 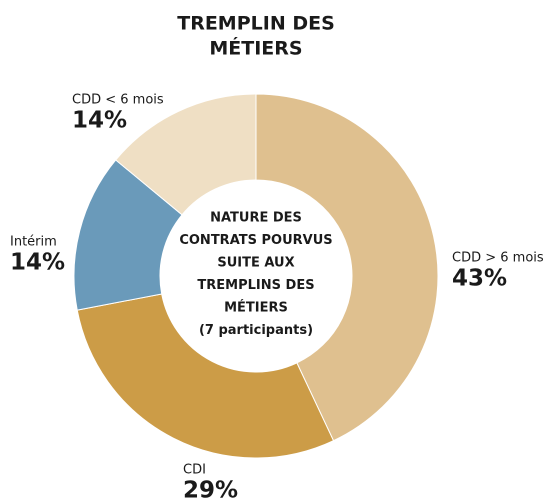 What do you see at coordinates (256, 330) in the screenshot?
I see `center-label: (7 participants)` at bounding box center [256, 330].